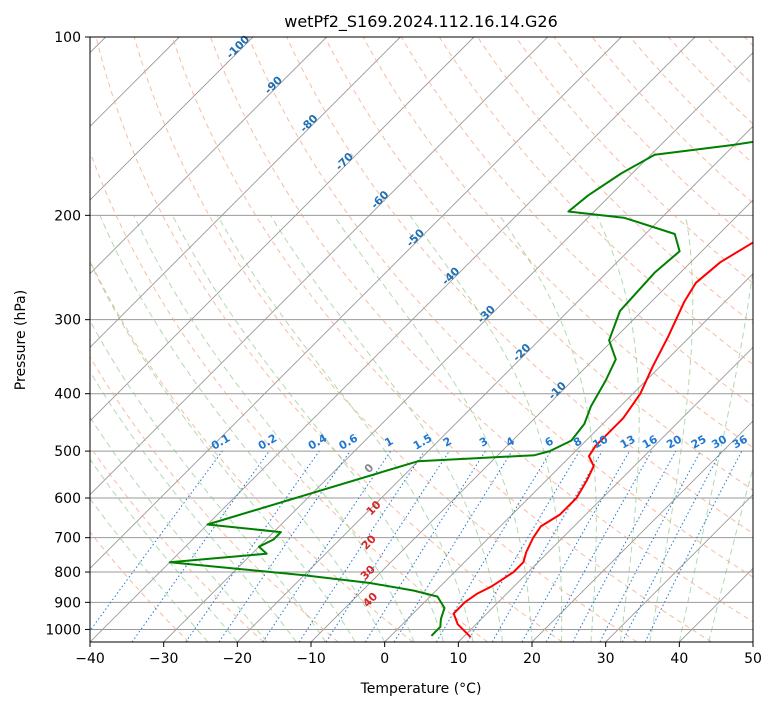 This screenshot has height=708, width=775. I want to click on isotherm-label: -70, so click(344, 161).